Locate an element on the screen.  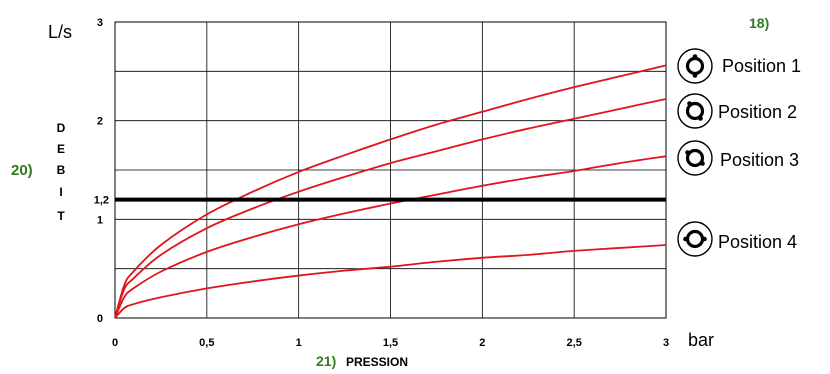
y-axis-title-letter: E is located at coordinates (61, 149).